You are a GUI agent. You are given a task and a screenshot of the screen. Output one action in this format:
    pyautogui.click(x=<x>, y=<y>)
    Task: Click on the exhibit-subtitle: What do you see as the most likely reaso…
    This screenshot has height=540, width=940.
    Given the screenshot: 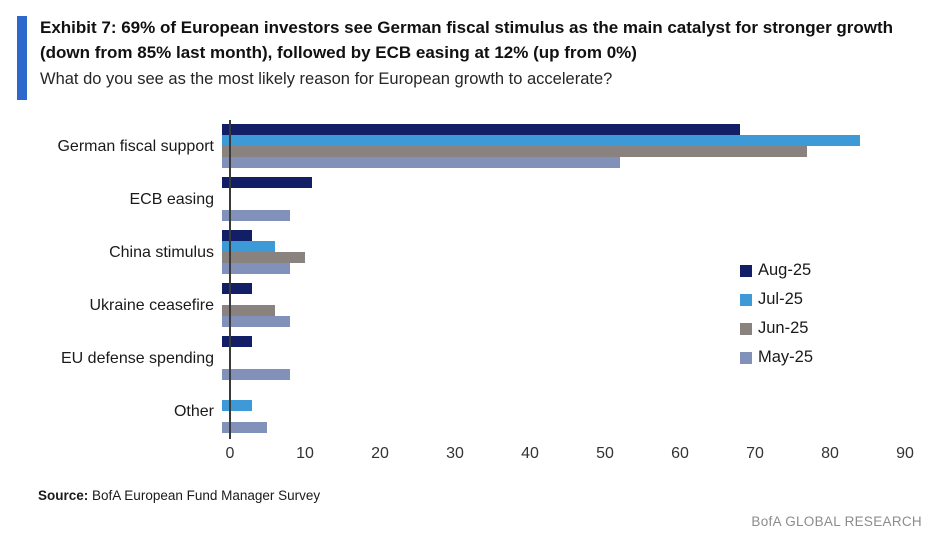 What is the action you would take?
    pyautogui.click(x=326, y=78)
    